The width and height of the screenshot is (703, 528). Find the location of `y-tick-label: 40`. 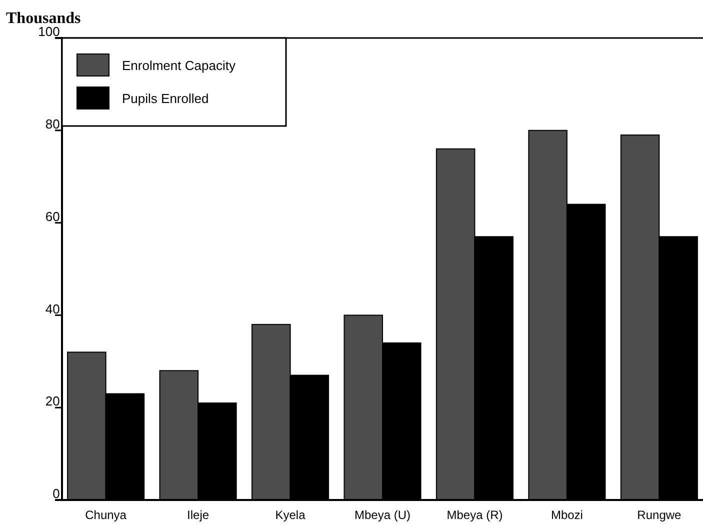

y-tick-label: 40 is located at coordinates (52, 308).